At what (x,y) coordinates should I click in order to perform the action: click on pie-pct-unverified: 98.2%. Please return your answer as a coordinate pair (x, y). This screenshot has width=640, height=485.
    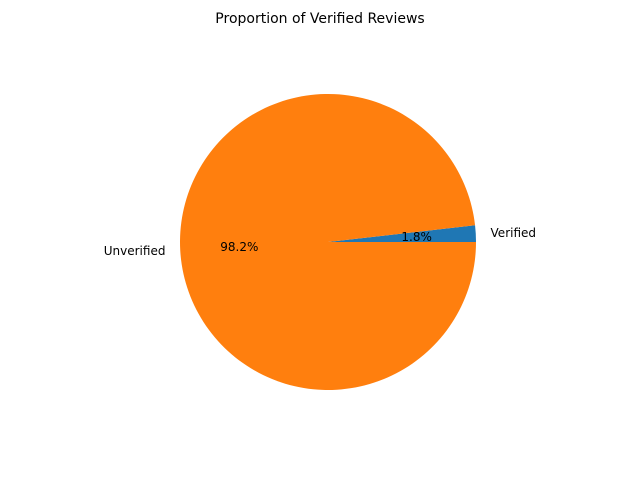
    Looking at the image, I should click on (239, 247).